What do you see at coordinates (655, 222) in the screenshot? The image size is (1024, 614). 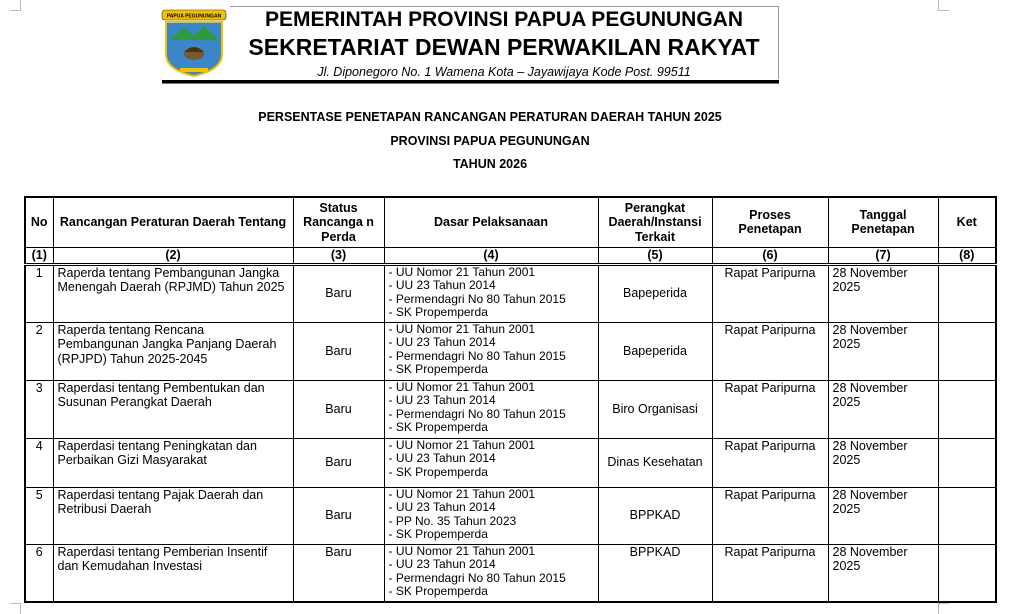 I see `header-perangkat: Perangkat Daerah/Instansi Terkait` at bounding box center [655, 222].